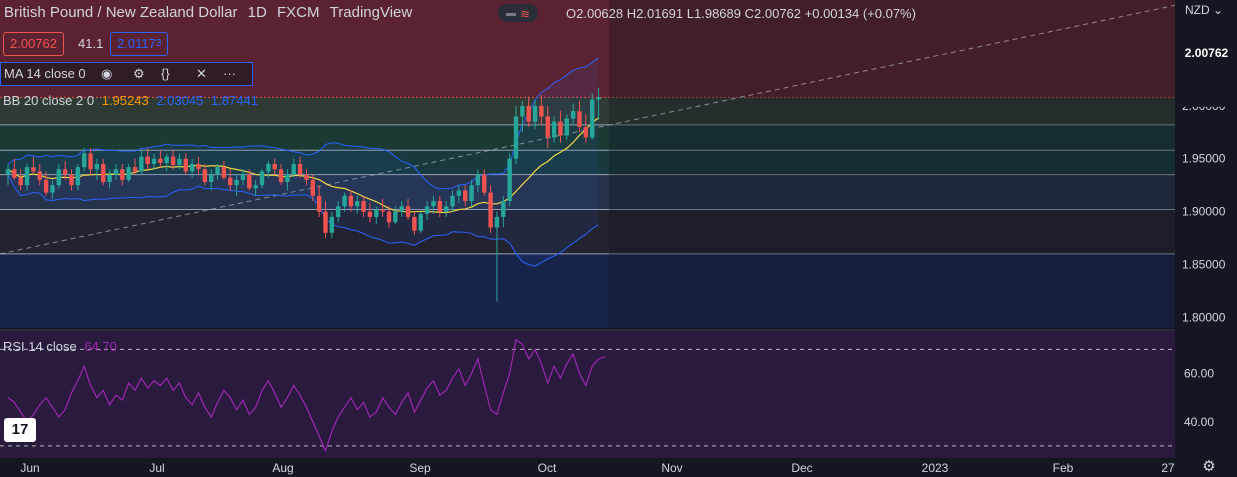  Describe the element at coordinates (1218, 10) in the screenshot. I see `chevron-down-icon: ⌄` at that location.